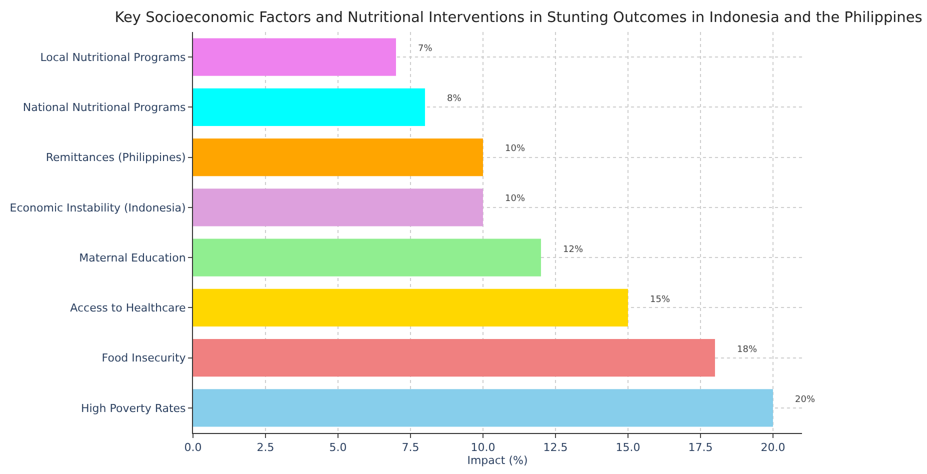 The width and height of the screenshot is (927, 474). What do you see at coordinates (628, 447) in the screenshot?
I see `x-tick-label: 15.0` at bounding box center [628, 447].